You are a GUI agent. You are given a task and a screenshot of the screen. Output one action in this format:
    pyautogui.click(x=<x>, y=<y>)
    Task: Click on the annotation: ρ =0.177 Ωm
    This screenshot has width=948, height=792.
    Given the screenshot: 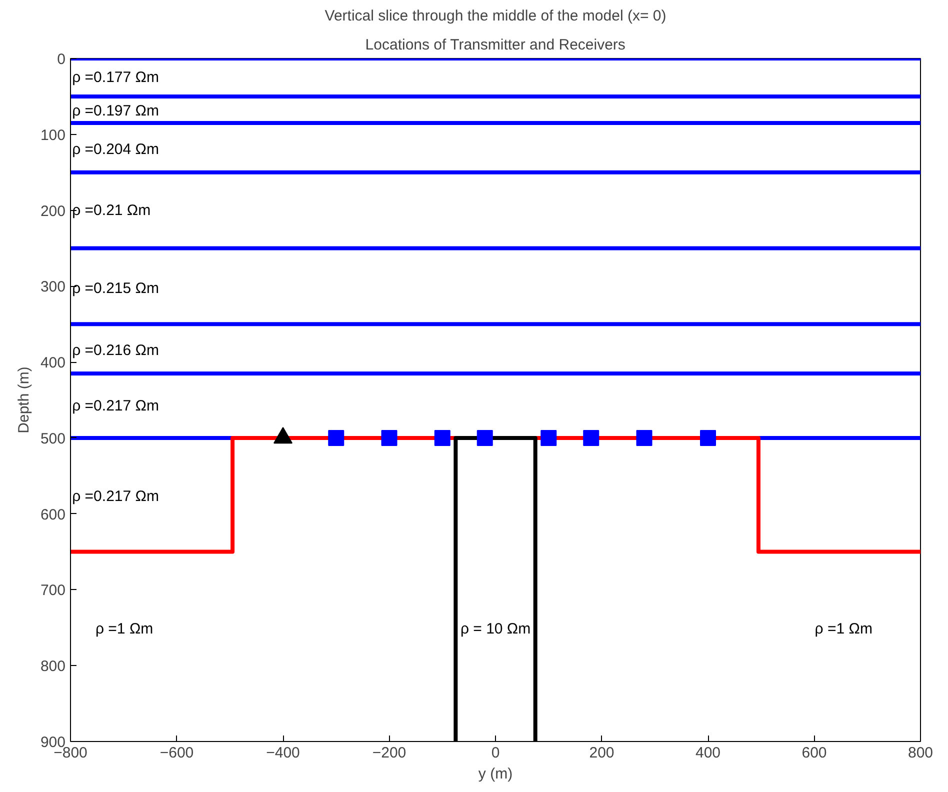 What is the action you would take?
    pyautogui.click(x=115, y=77)
    